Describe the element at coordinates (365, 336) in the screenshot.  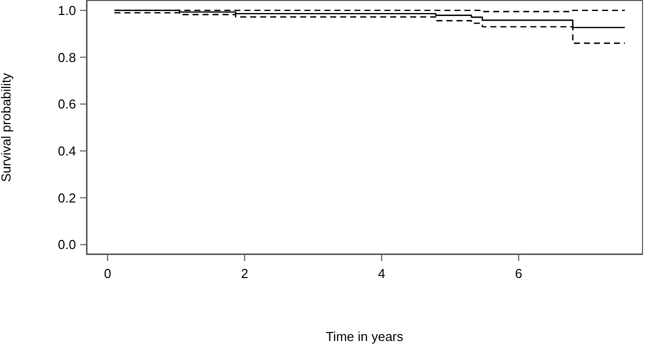
I see `x-axis-title: Time in years` at that location.